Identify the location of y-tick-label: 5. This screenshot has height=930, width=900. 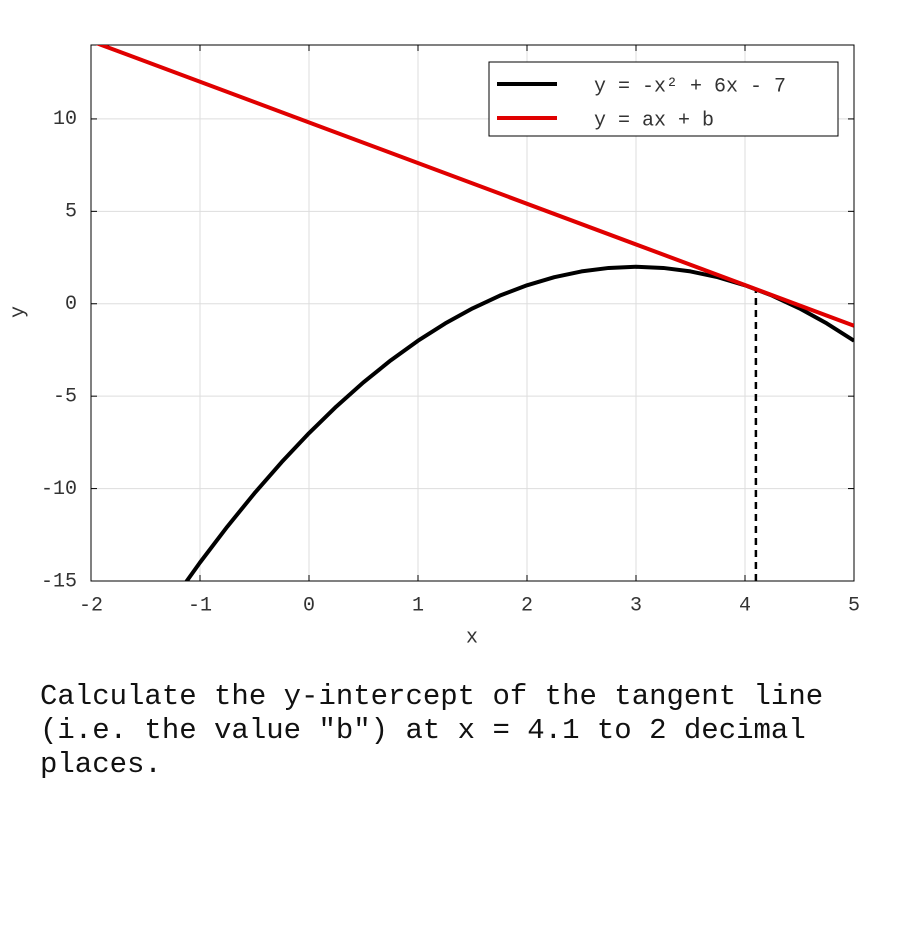
(71, 212).